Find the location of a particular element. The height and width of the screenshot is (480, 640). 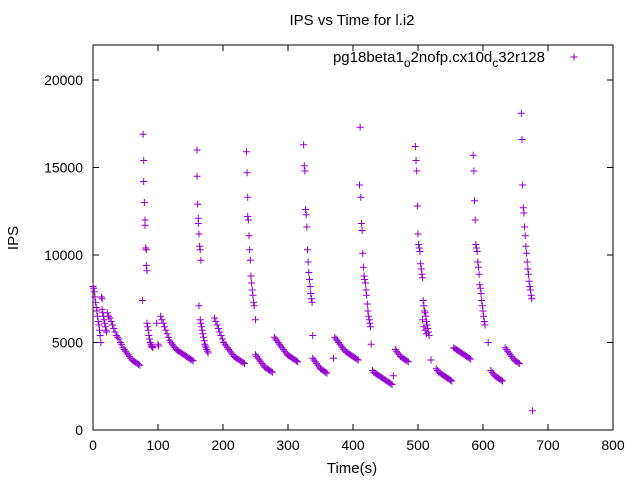

legend: pg18beta1o2nofp.cx10dc32r128 is located at coordinates (455, 59).